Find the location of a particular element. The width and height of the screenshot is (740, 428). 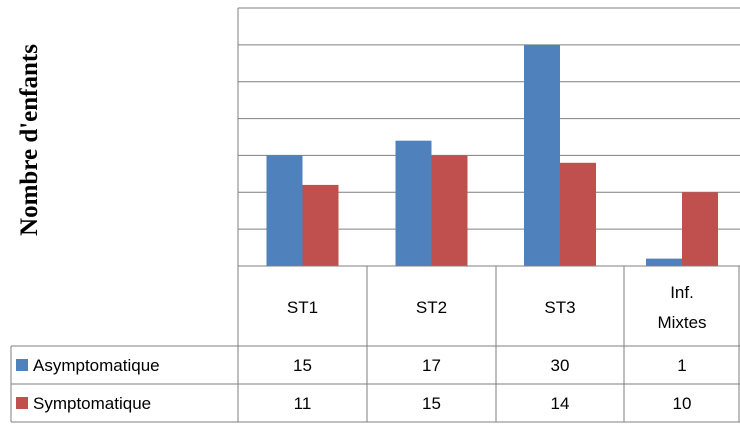

data-label: 17 is located at coordinates (431, 365).